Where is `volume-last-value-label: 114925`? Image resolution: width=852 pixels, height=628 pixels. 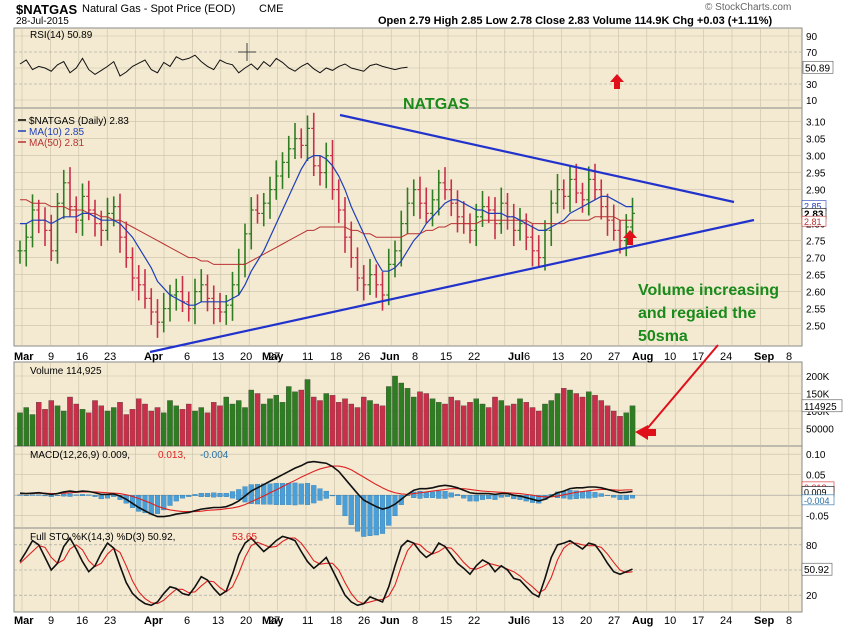
volume-last-value-label: 114925 is located at coordinates (820, 407).